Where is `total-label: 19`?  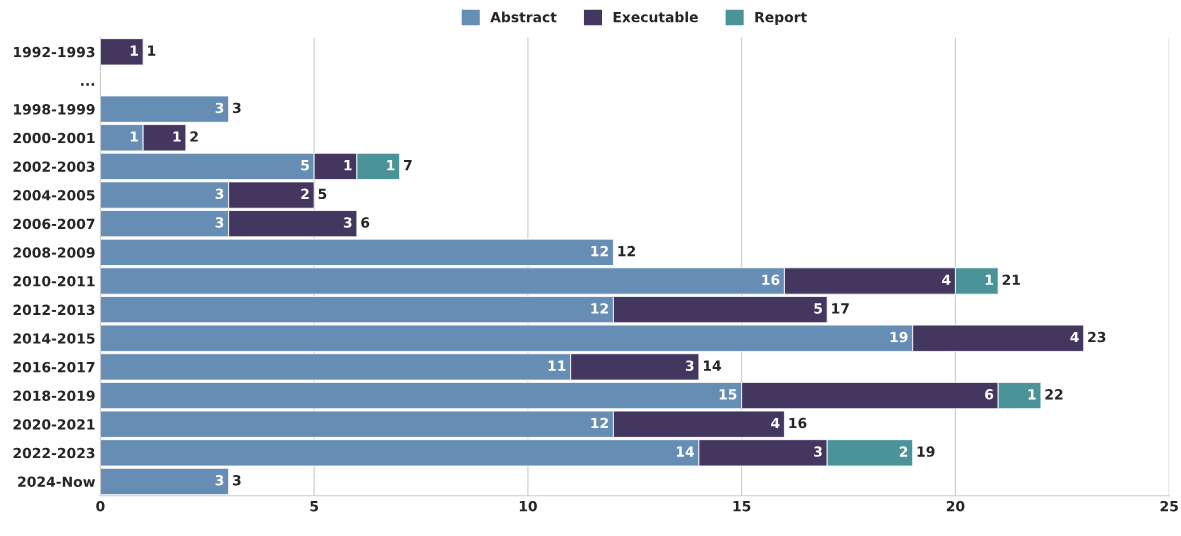 total-label: 19 is located at coordinates (926, 451).